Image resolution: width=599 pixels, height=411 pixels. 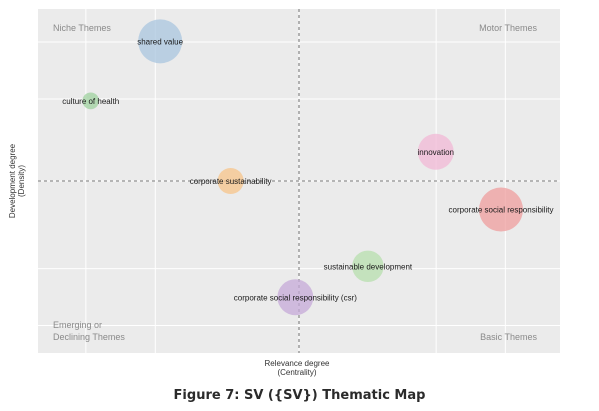 What do you see at coordinates (12, 180) in the screenshot?
I see `y-axis-label: Development degree` at bounding box center [12, 180].